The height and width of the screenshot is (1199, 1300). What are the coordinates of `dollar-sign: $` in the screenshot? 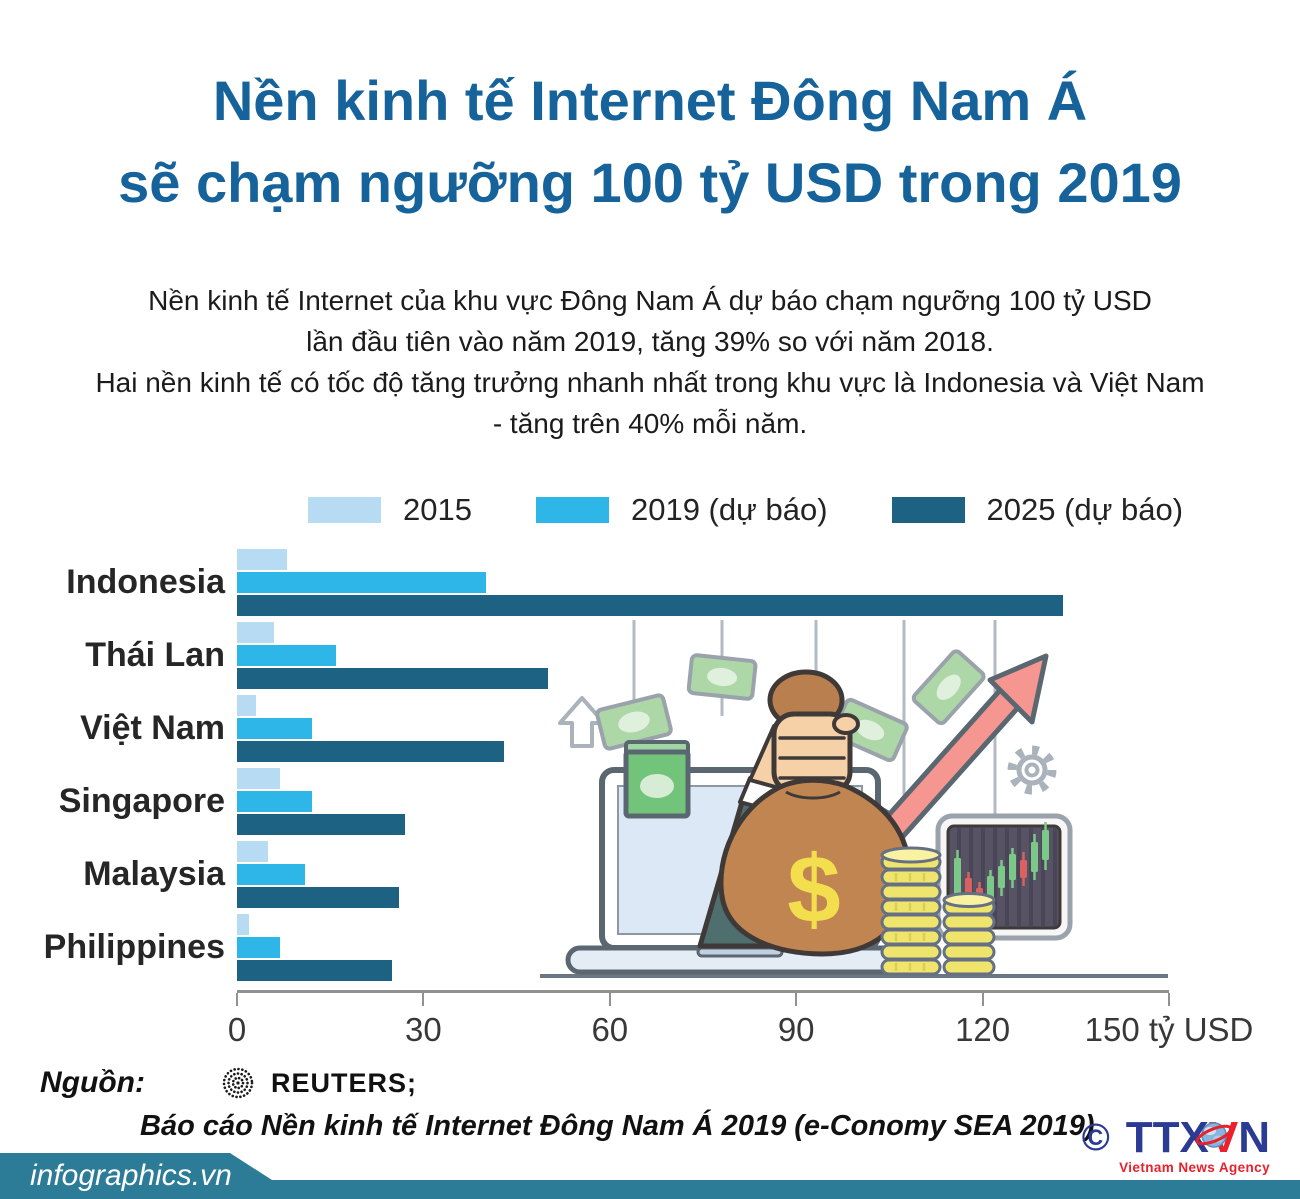 It's located at (813, 889).